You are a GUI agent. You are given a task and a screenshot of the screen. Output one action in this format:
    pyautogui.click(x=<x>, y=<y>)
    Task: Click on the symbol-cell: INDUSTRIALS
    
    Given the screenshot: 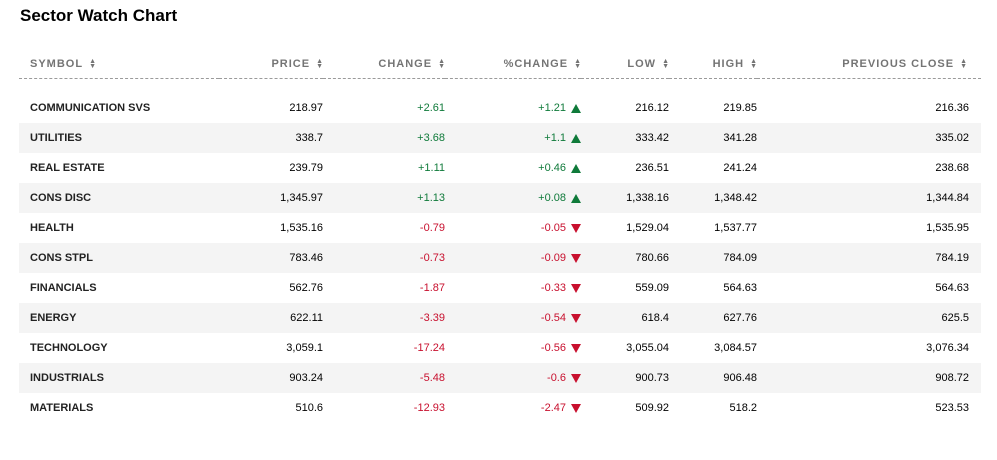 What is the action you would take?
    pyautogui.click(x=119, y=378)
    